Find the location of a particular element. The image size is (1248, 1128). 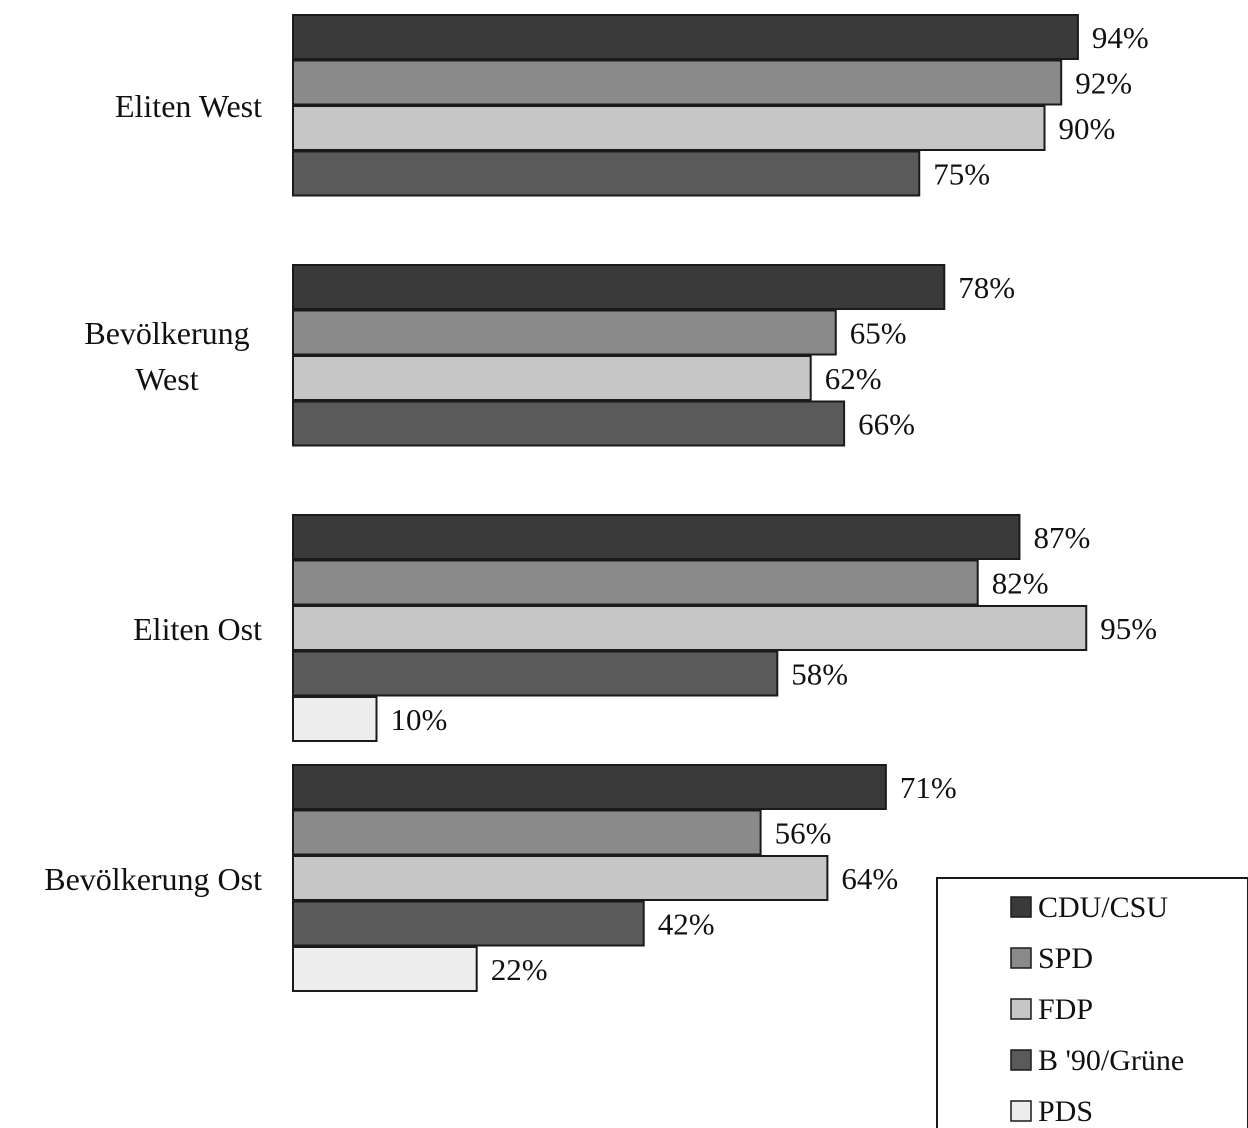

value-label: 10% is located at coordinates (419, 719).